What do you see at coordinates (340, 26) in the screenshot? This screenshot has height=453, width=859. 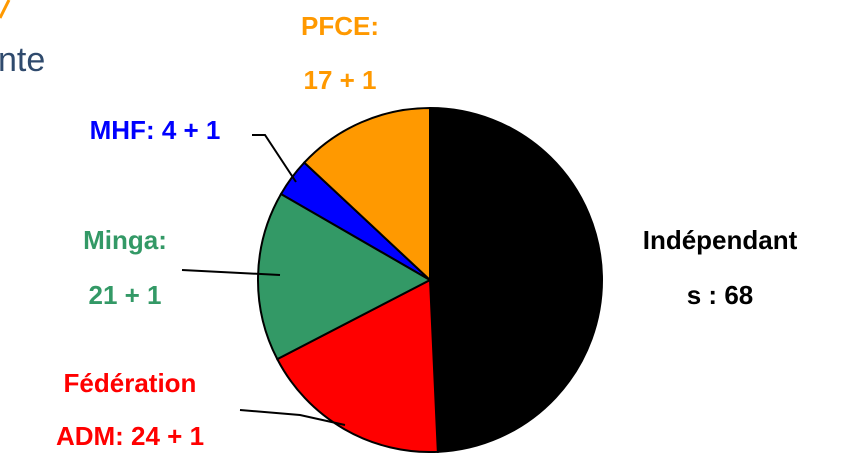 I see `slice-label: PFCE:` at bounding box center [340, 26].